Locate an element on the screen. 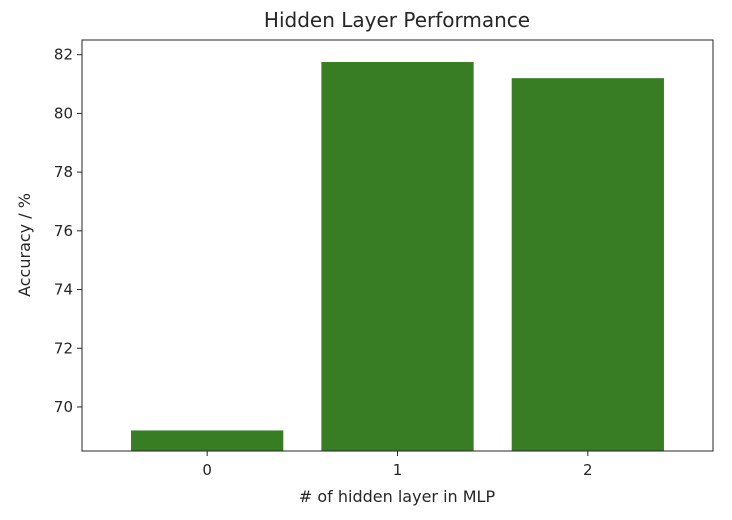  x-tick-label: 2 is located at coordinates (588, 470).